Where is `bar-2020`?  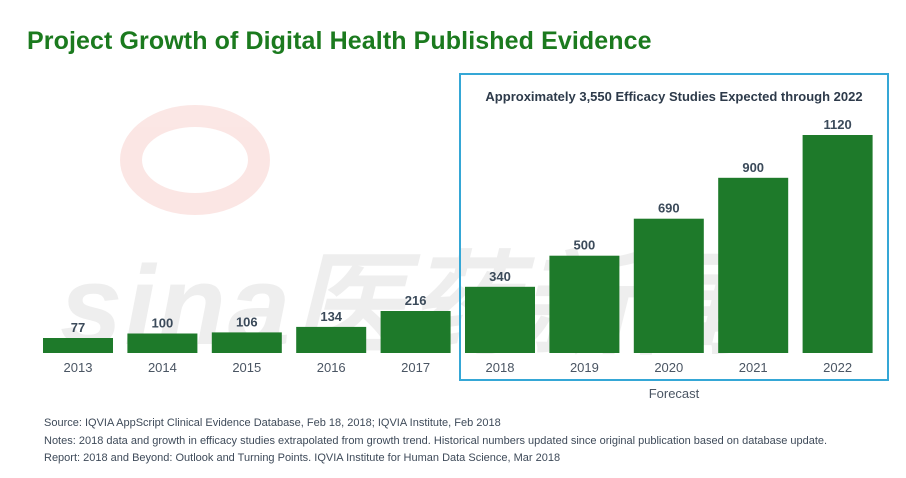 bar-2020 is located at coordinates (668, 285).